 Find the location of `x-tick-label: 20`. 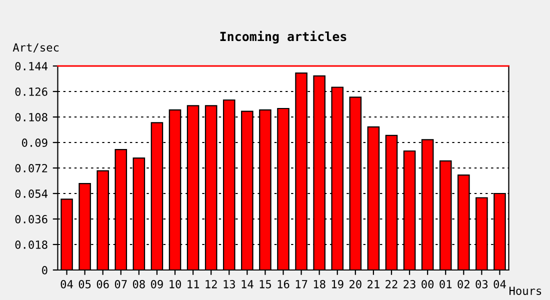

x-tick-label: 20 is located at coordinates (356, 284).